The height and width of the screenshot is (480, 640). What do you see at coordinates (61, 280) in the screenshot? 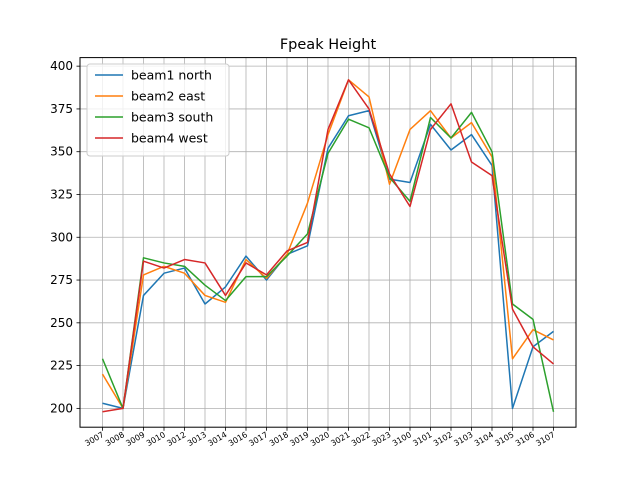
I see `y-tick-label: 275` at bounding box center [61, 280].